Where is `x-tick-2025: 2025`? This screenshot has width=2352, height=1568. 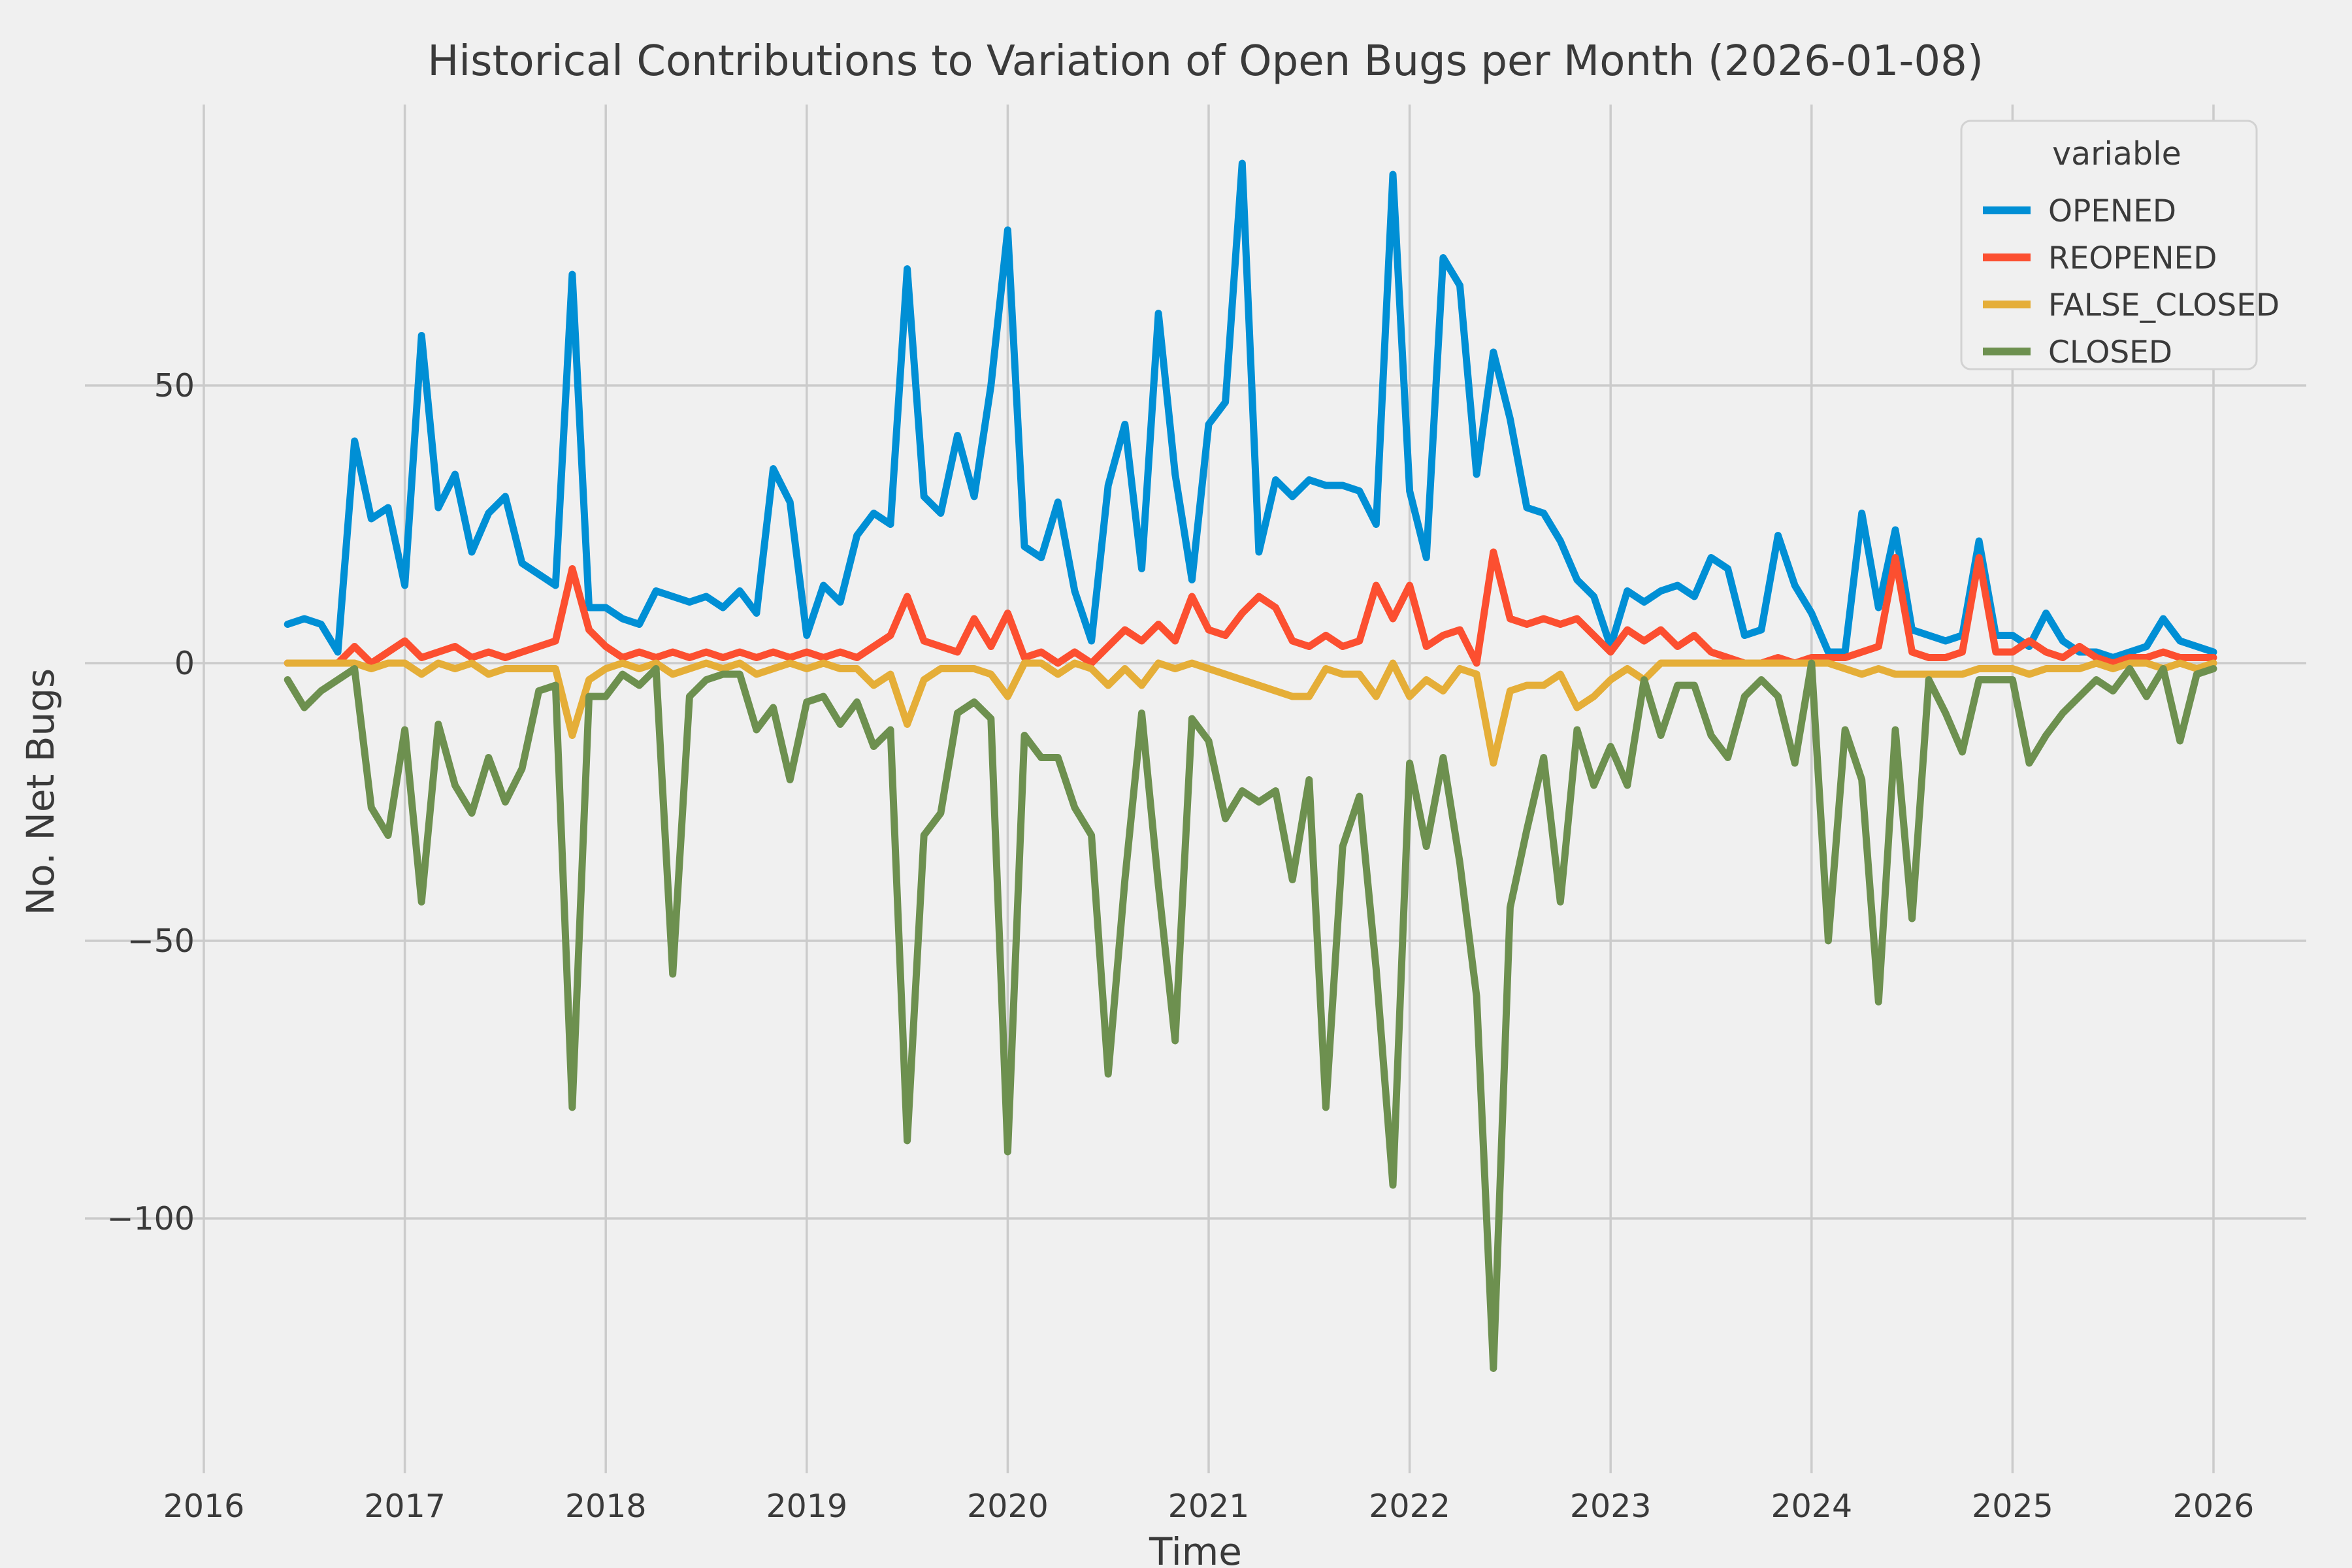
x-tick-2025: 2025 is located at coordinates (2012, 1506).